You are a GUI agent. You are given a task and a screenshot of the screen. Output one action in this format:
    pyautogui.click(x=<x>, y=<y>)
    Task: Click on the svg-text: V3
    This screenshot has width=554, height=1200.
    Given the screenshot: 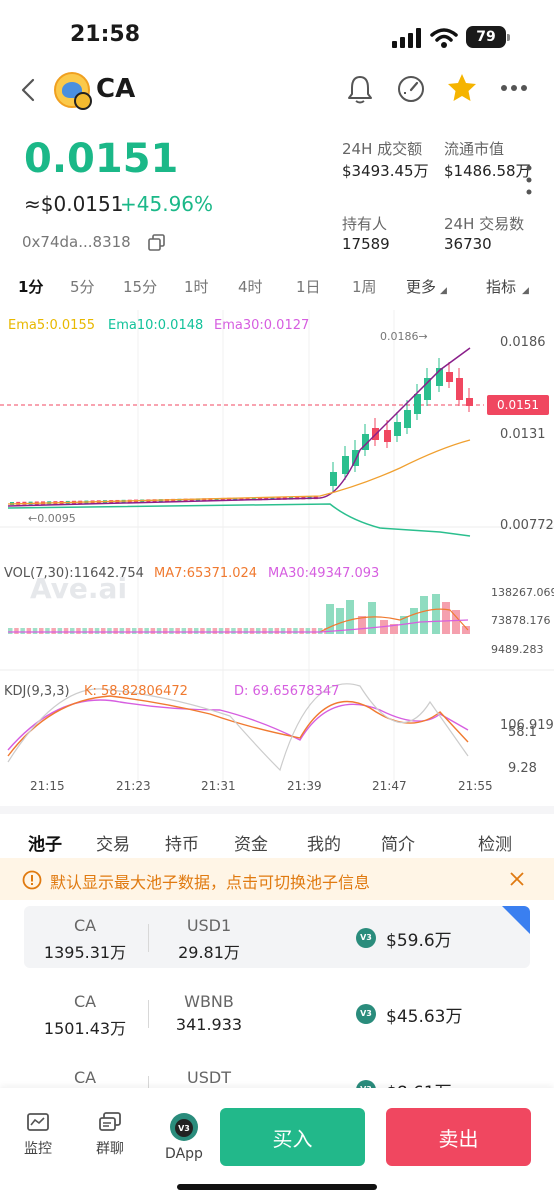 What is the action you would take?
    pyautogui.click(x=184, y=1128)
    